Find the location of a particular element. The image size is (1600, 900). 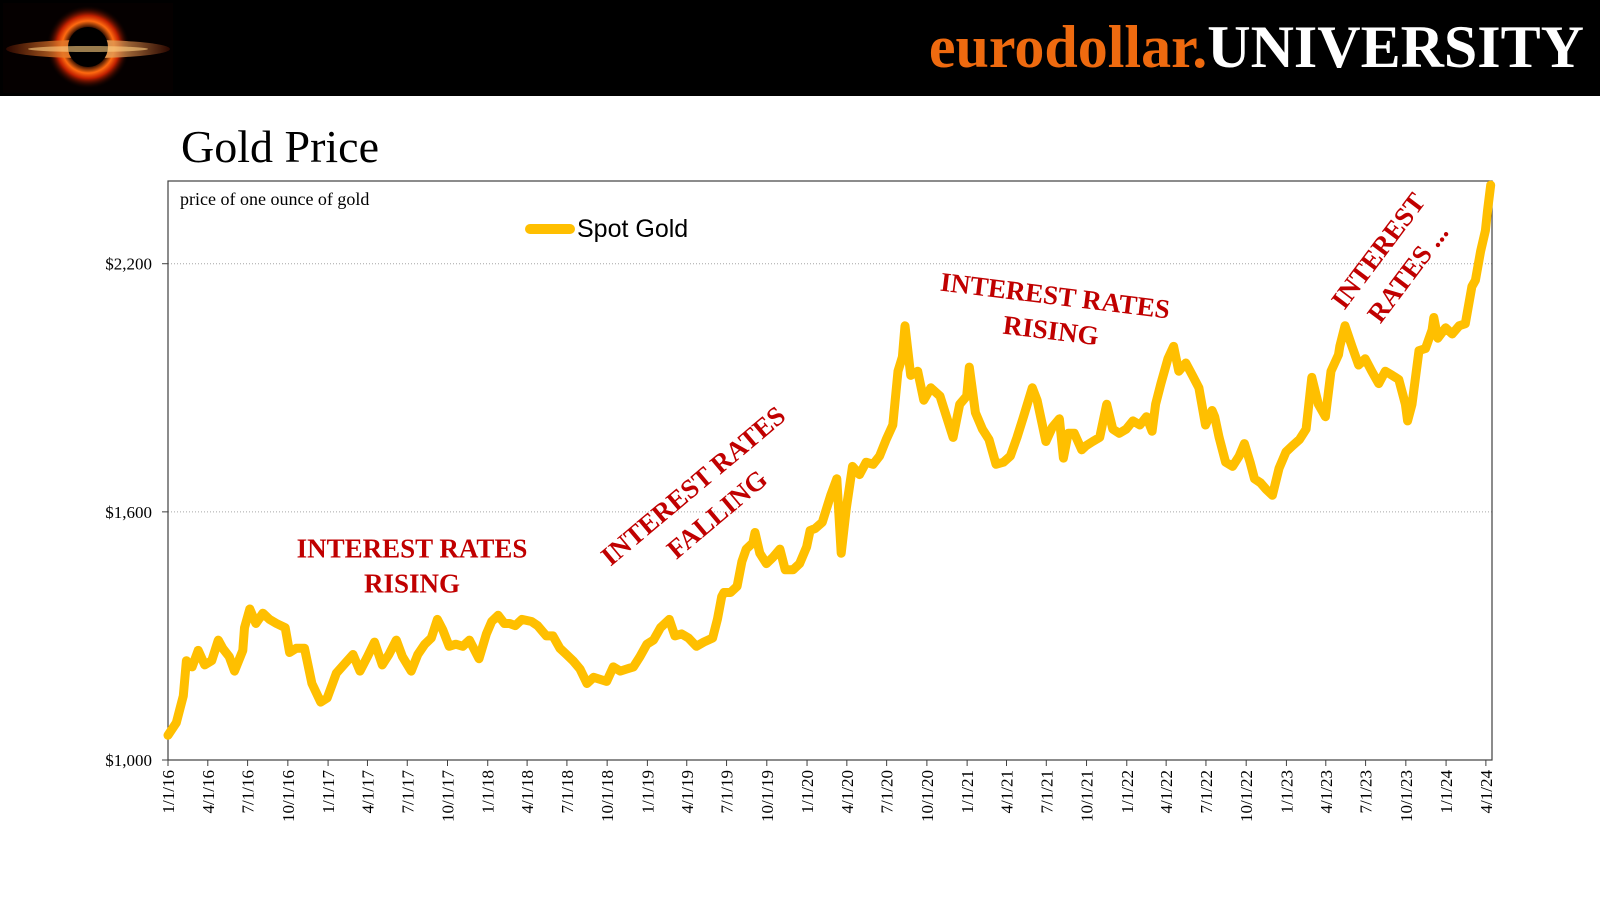

x-tick-label: 7/1/17 is located at coordinates (407, 792).